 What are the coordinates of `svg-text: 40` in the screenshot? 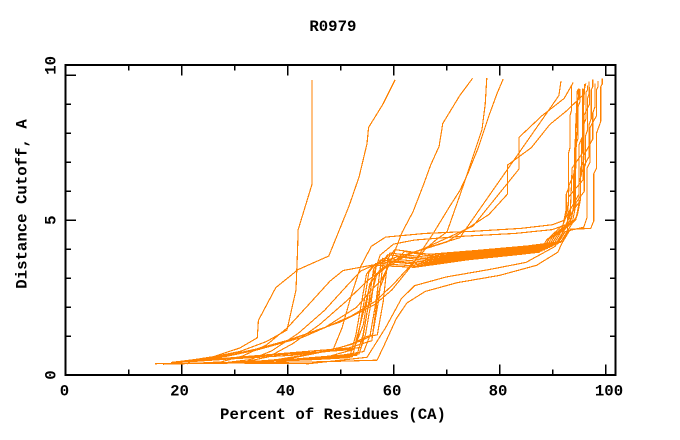 It's located at (285, 391).